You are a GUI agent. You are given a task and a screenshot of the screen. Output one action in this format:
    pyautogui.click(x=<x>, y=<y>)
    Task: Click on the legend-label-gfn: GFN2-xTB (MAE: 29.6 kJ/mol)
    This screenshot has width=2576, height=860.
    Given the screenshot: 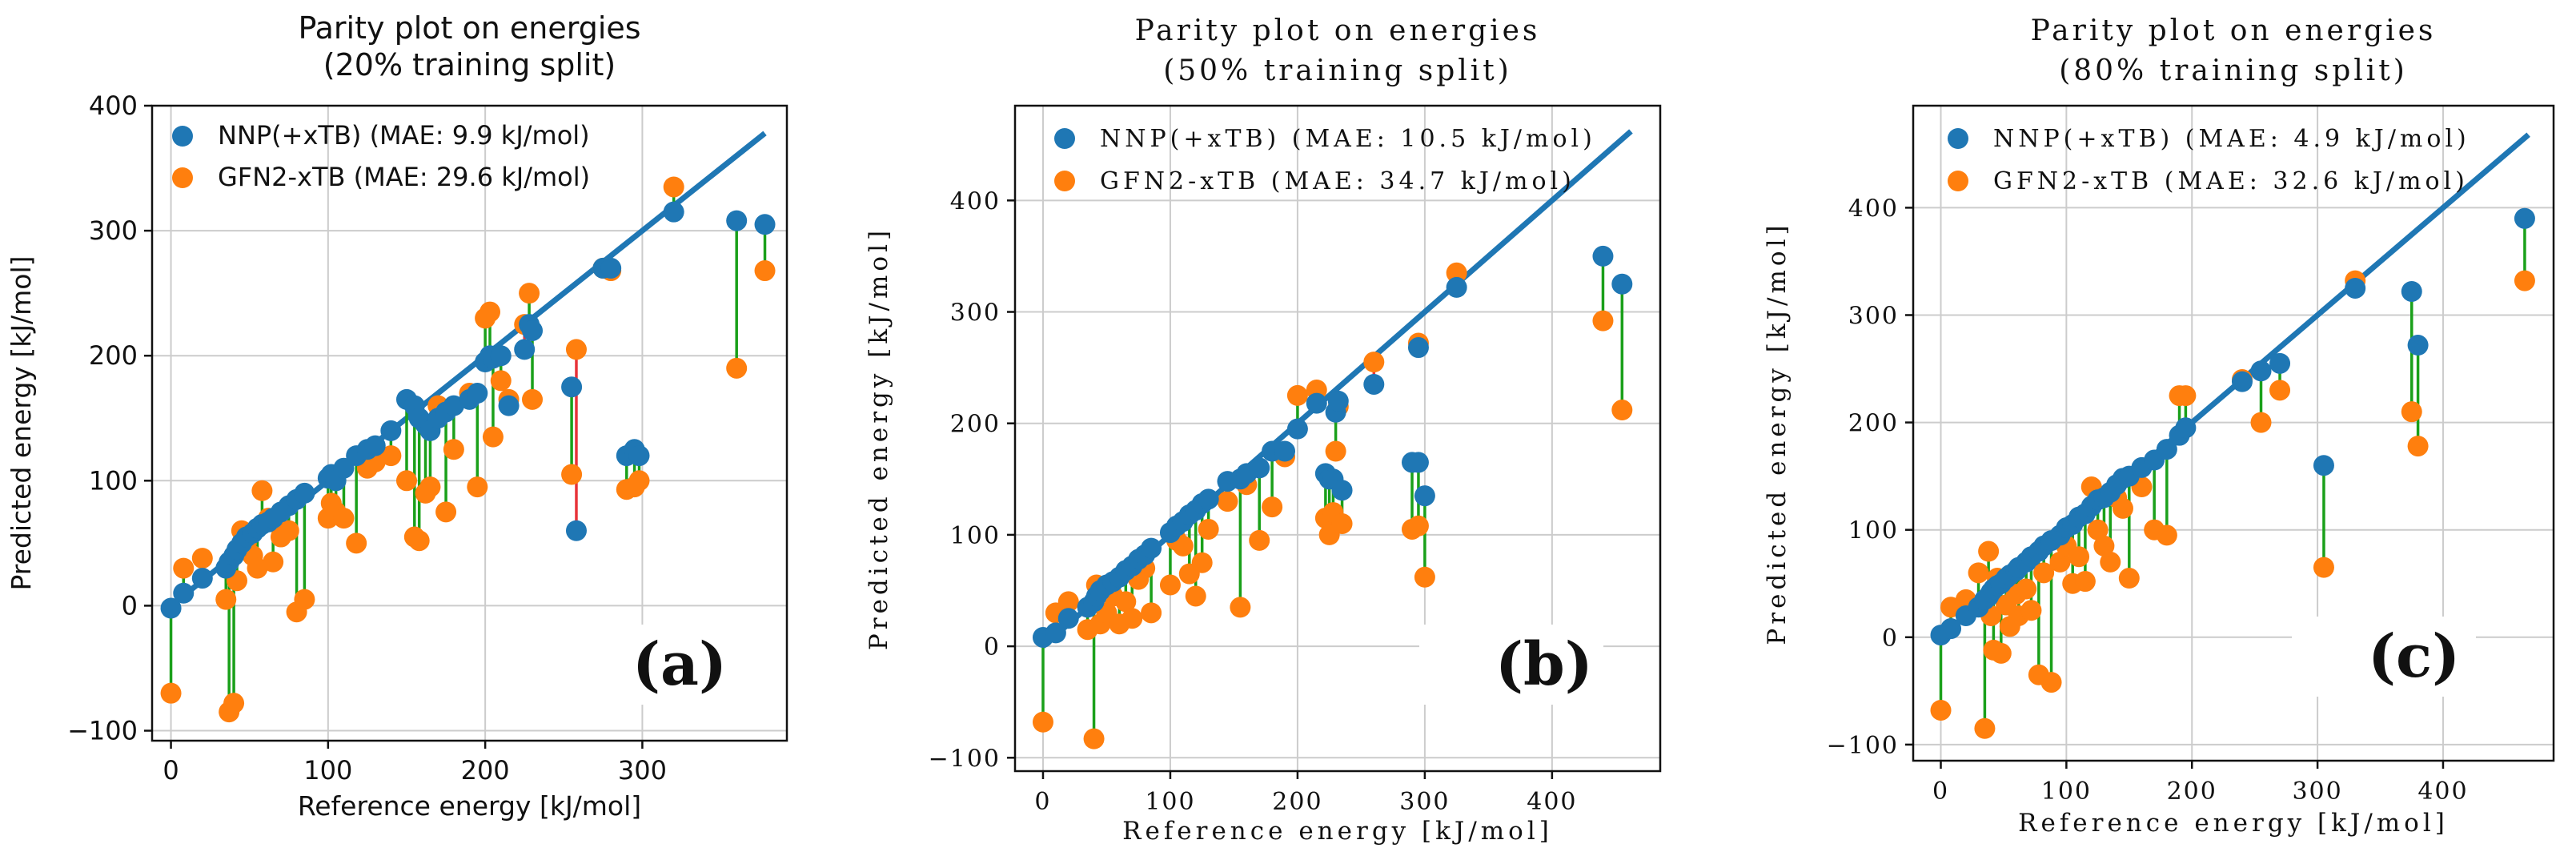 What is the action you would take?
    pyautogui.click(x=404, y=177)
    